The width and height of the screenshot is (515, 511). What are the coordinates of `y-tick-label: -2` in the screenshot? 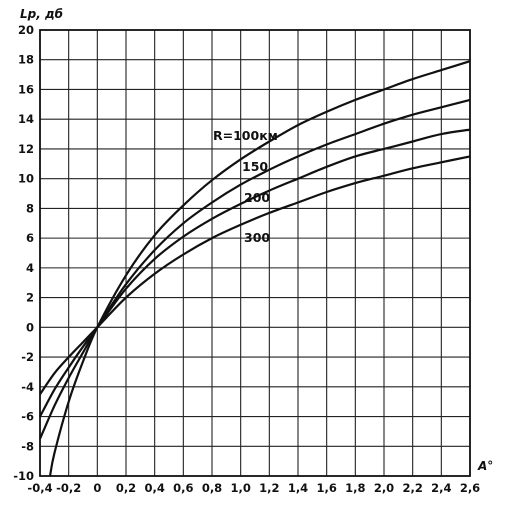 It's located at (27, 357).